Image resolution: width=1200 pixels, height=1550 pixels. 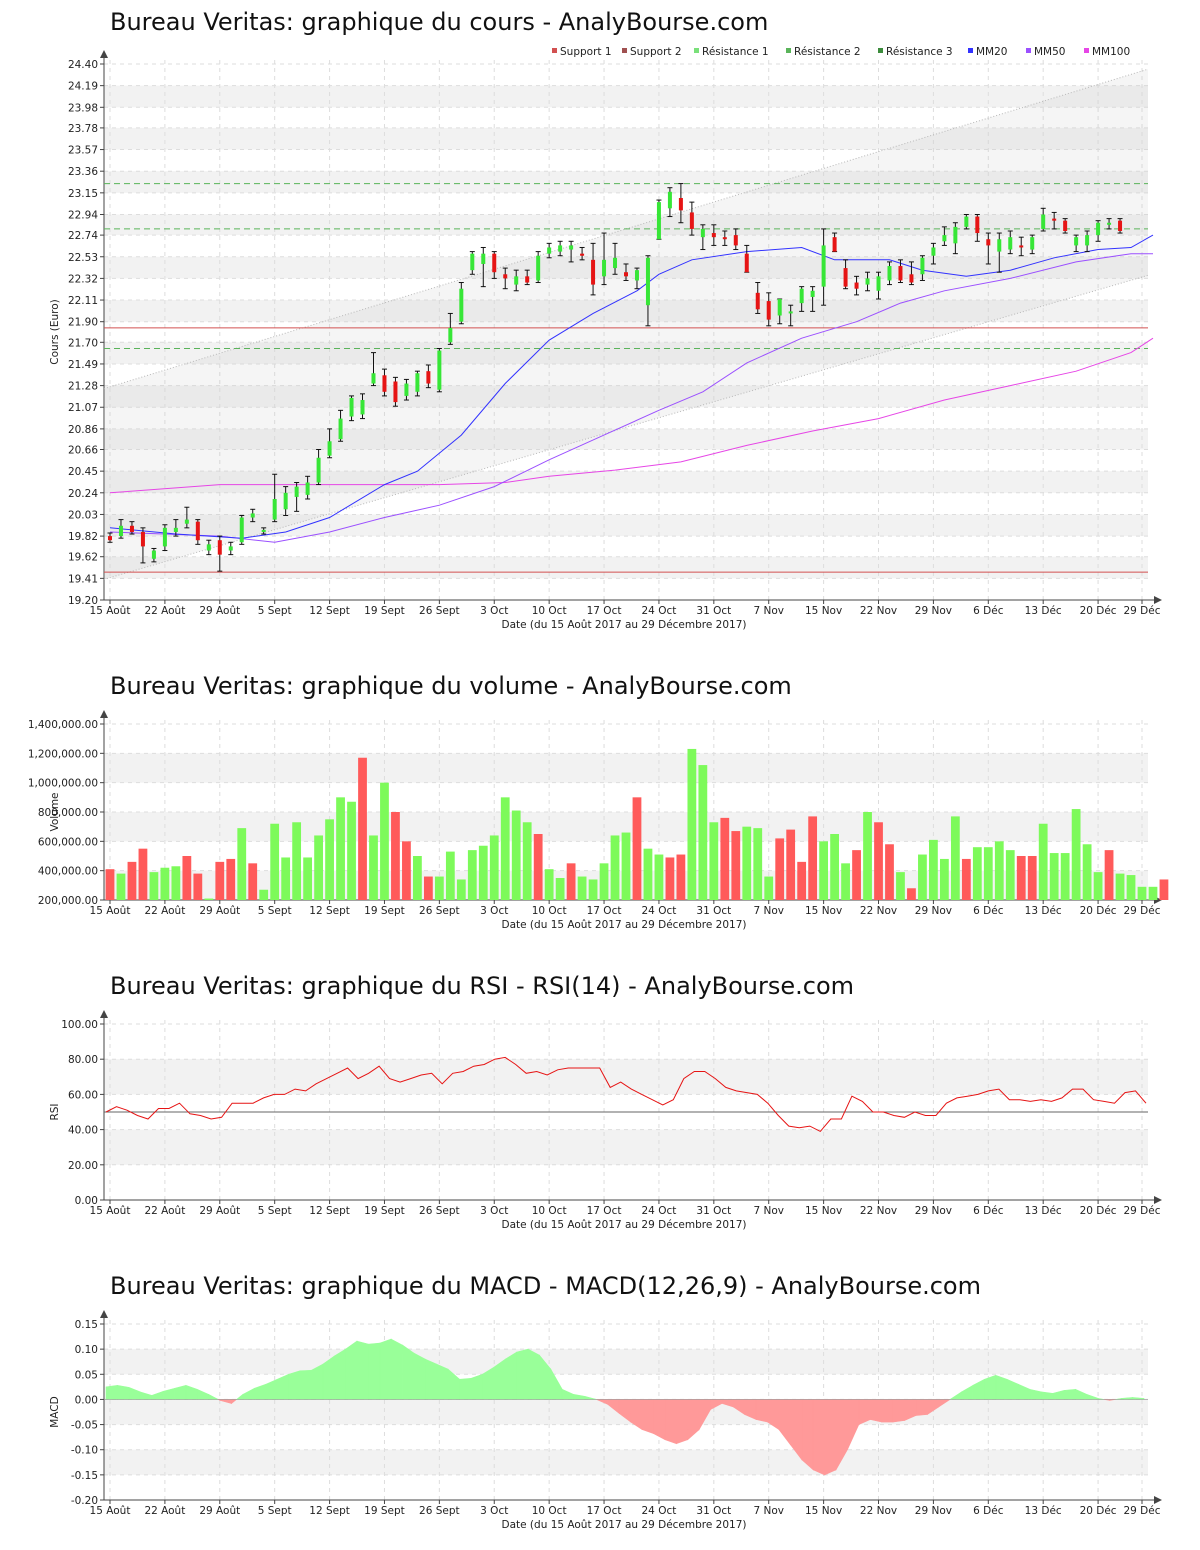 What do you see at coordinates (55, 1111) in the screenshot?
I see `rsi-y-title: RSI` at bounding box center [55, 1111].